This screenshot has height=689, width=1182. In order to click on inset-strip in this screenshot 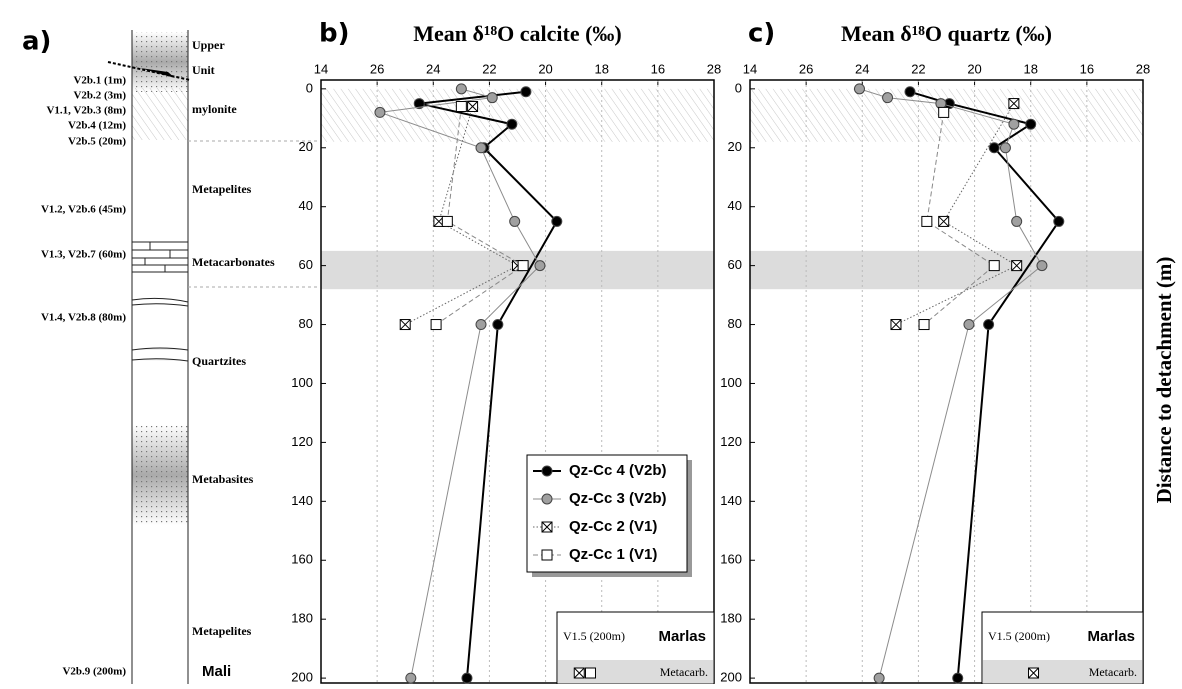, I will do `click(1062, 671)`.